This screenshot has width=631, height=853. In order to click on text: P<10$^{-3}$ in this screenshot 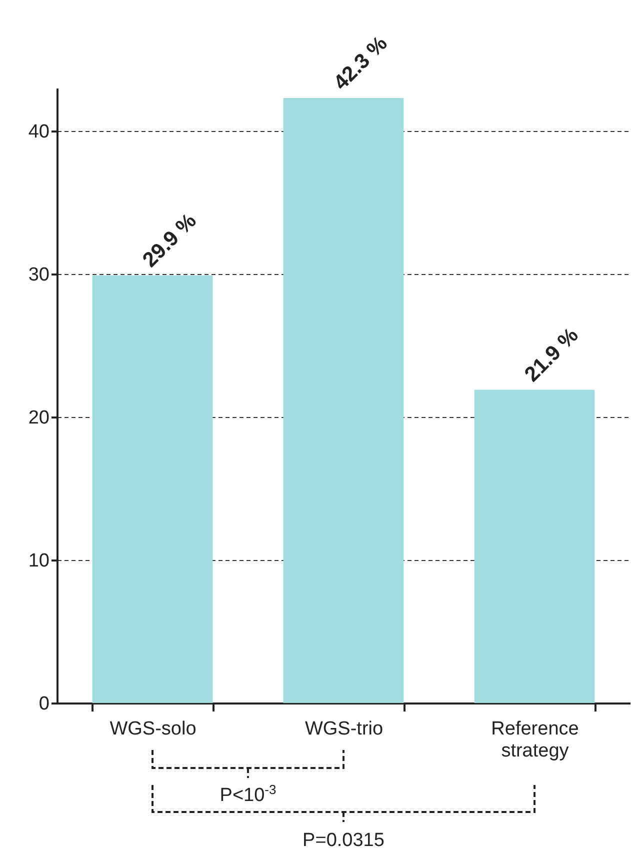, I will do `click(248, 794)`.